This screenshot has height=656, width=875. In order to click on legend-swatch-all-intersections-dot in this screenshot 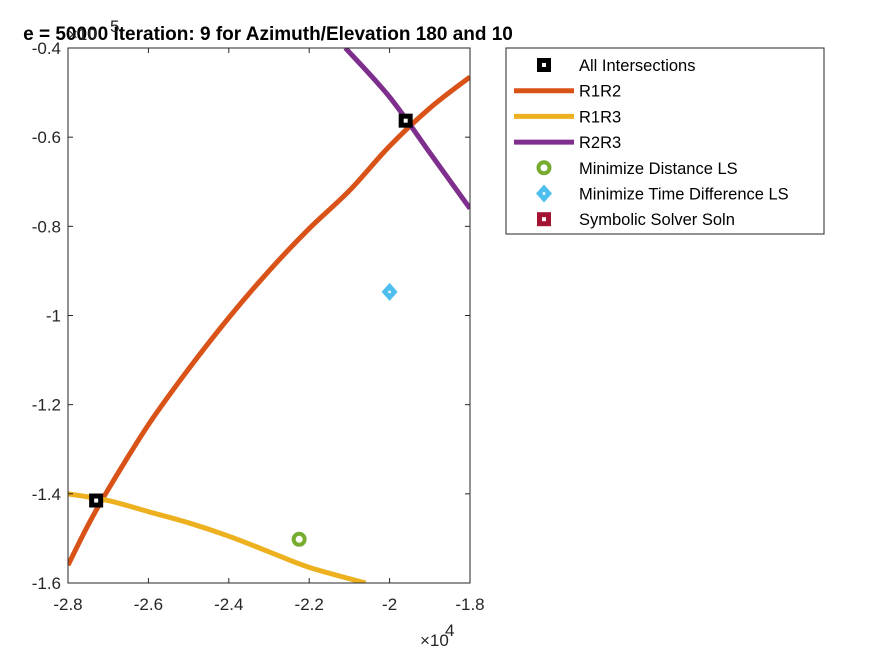, I will do `click(544, 65)`.